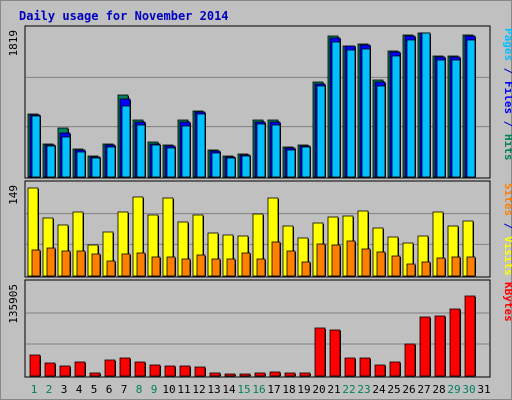  I want to click on top-series-label-part: Hits, so click(507, 147).